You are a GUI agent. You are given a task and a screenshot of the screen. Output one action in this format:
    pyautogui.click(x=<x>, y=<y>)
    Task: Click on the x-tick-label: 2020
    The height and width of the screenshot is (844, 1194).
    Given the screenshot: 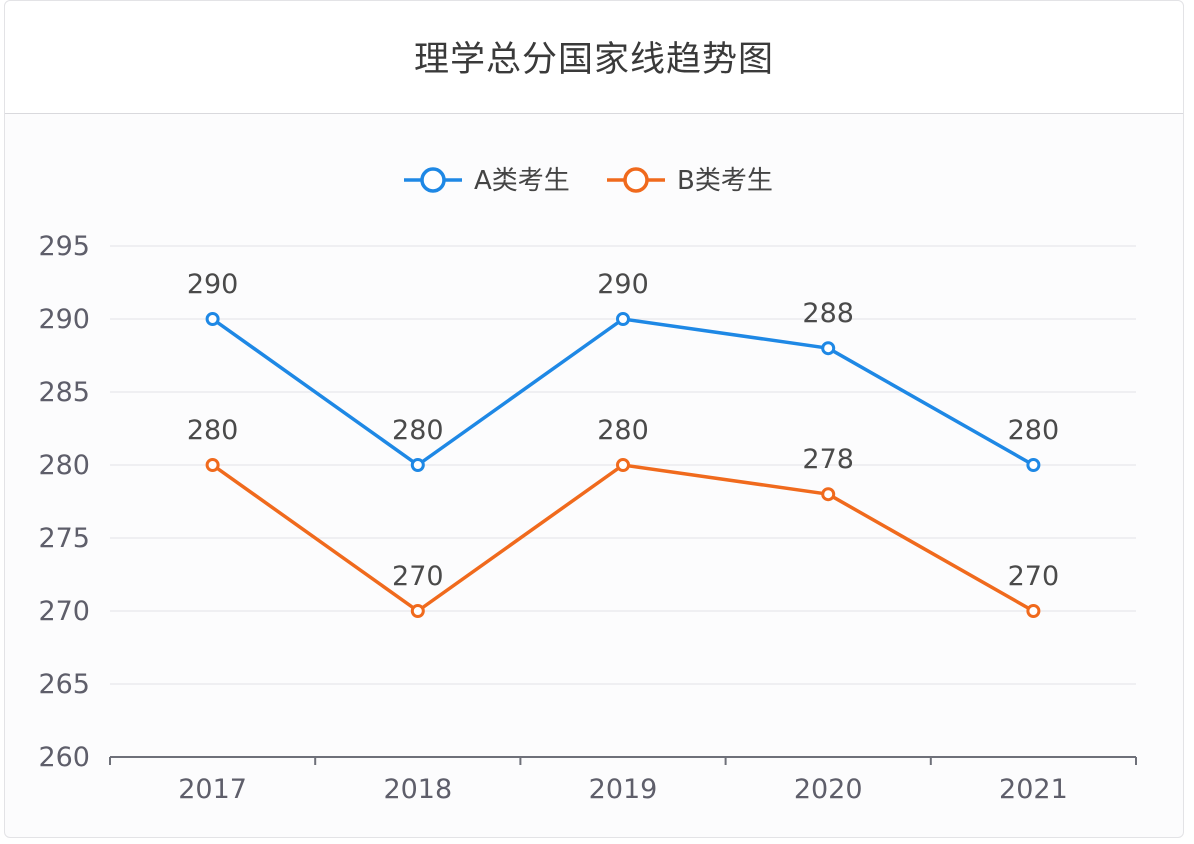 What is the action you would take?
    pyautogui.click(x=828, y=789)
    